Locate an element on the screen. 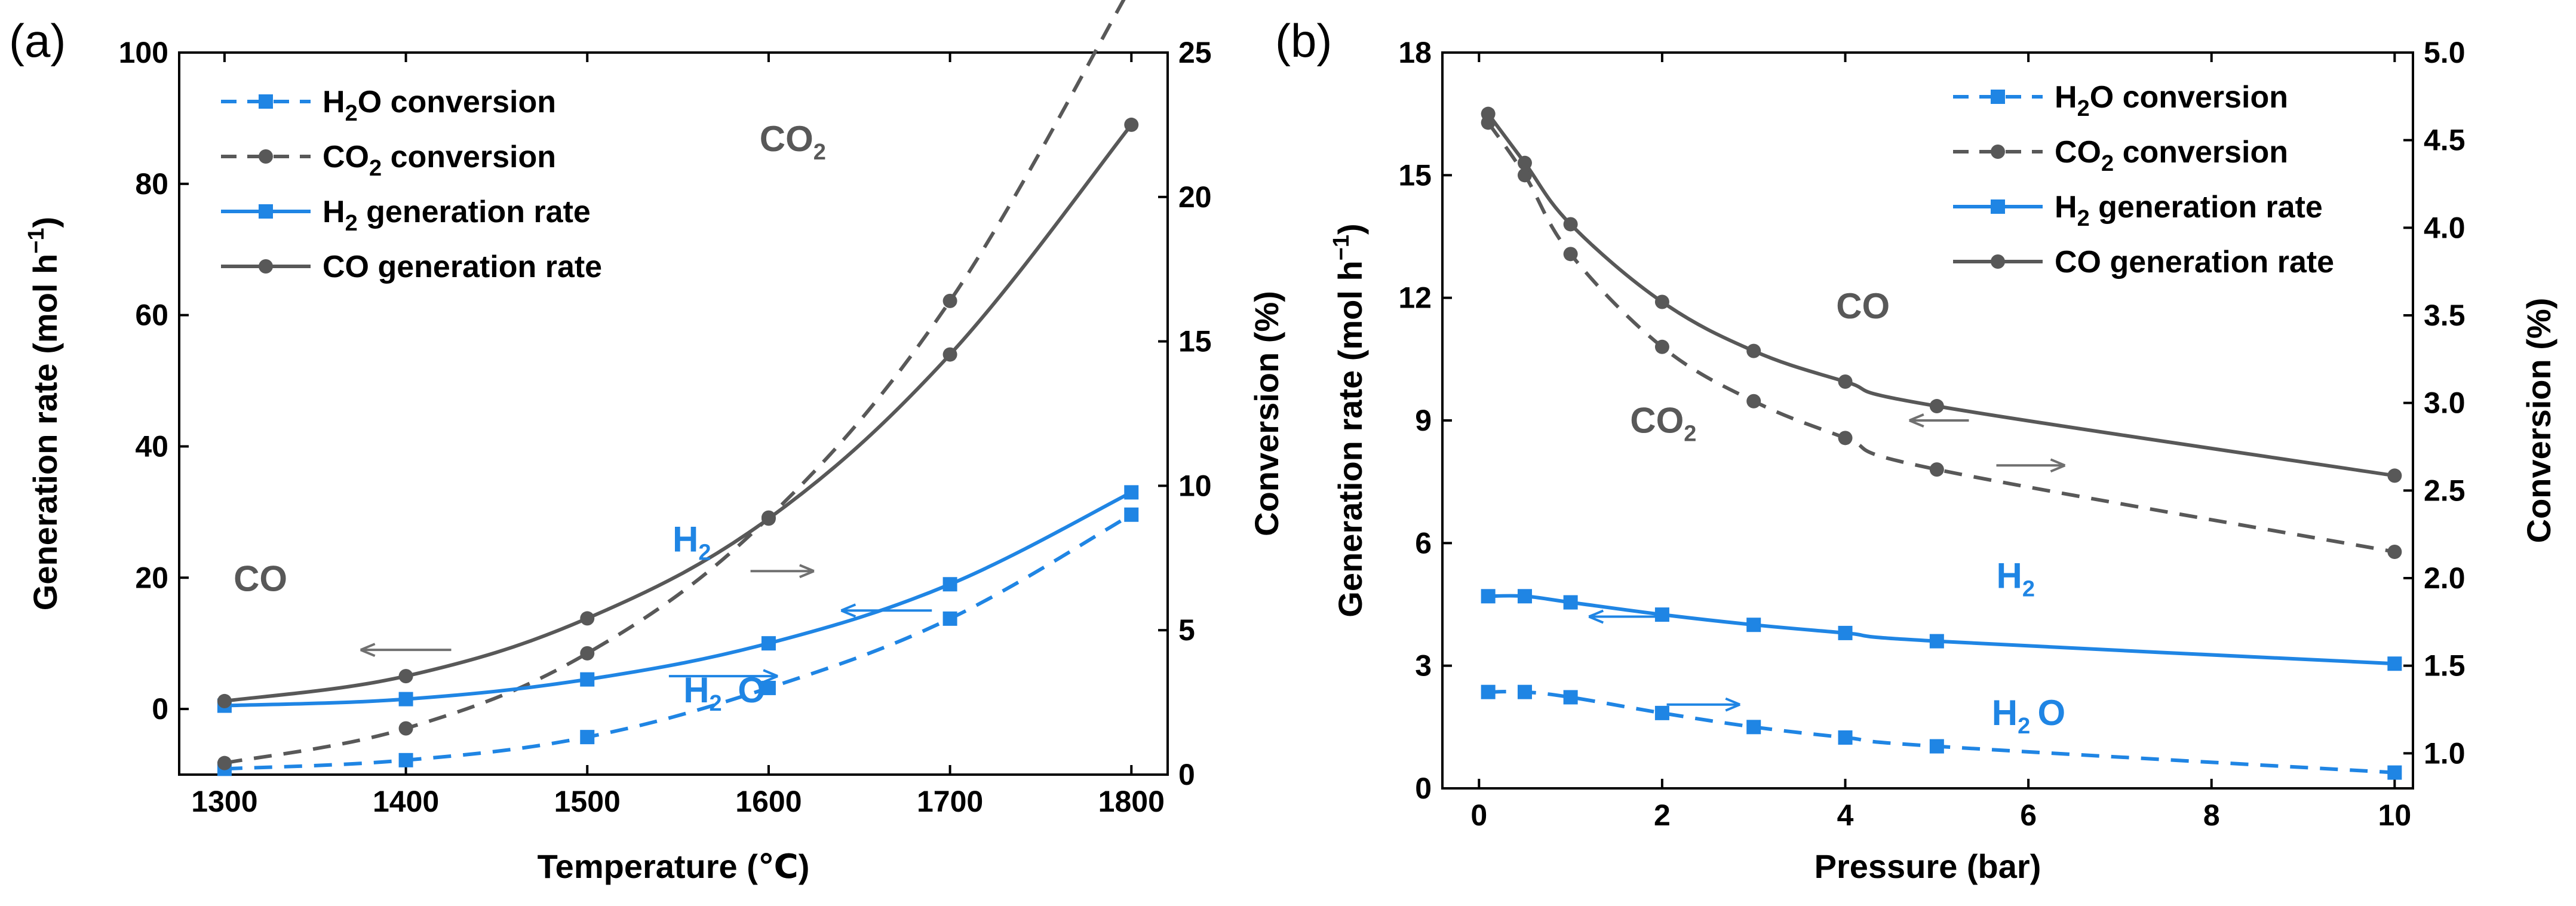 The image size is (2576, 906). y2-tick-label: 2.0 is located at coordinates (2445, 578).